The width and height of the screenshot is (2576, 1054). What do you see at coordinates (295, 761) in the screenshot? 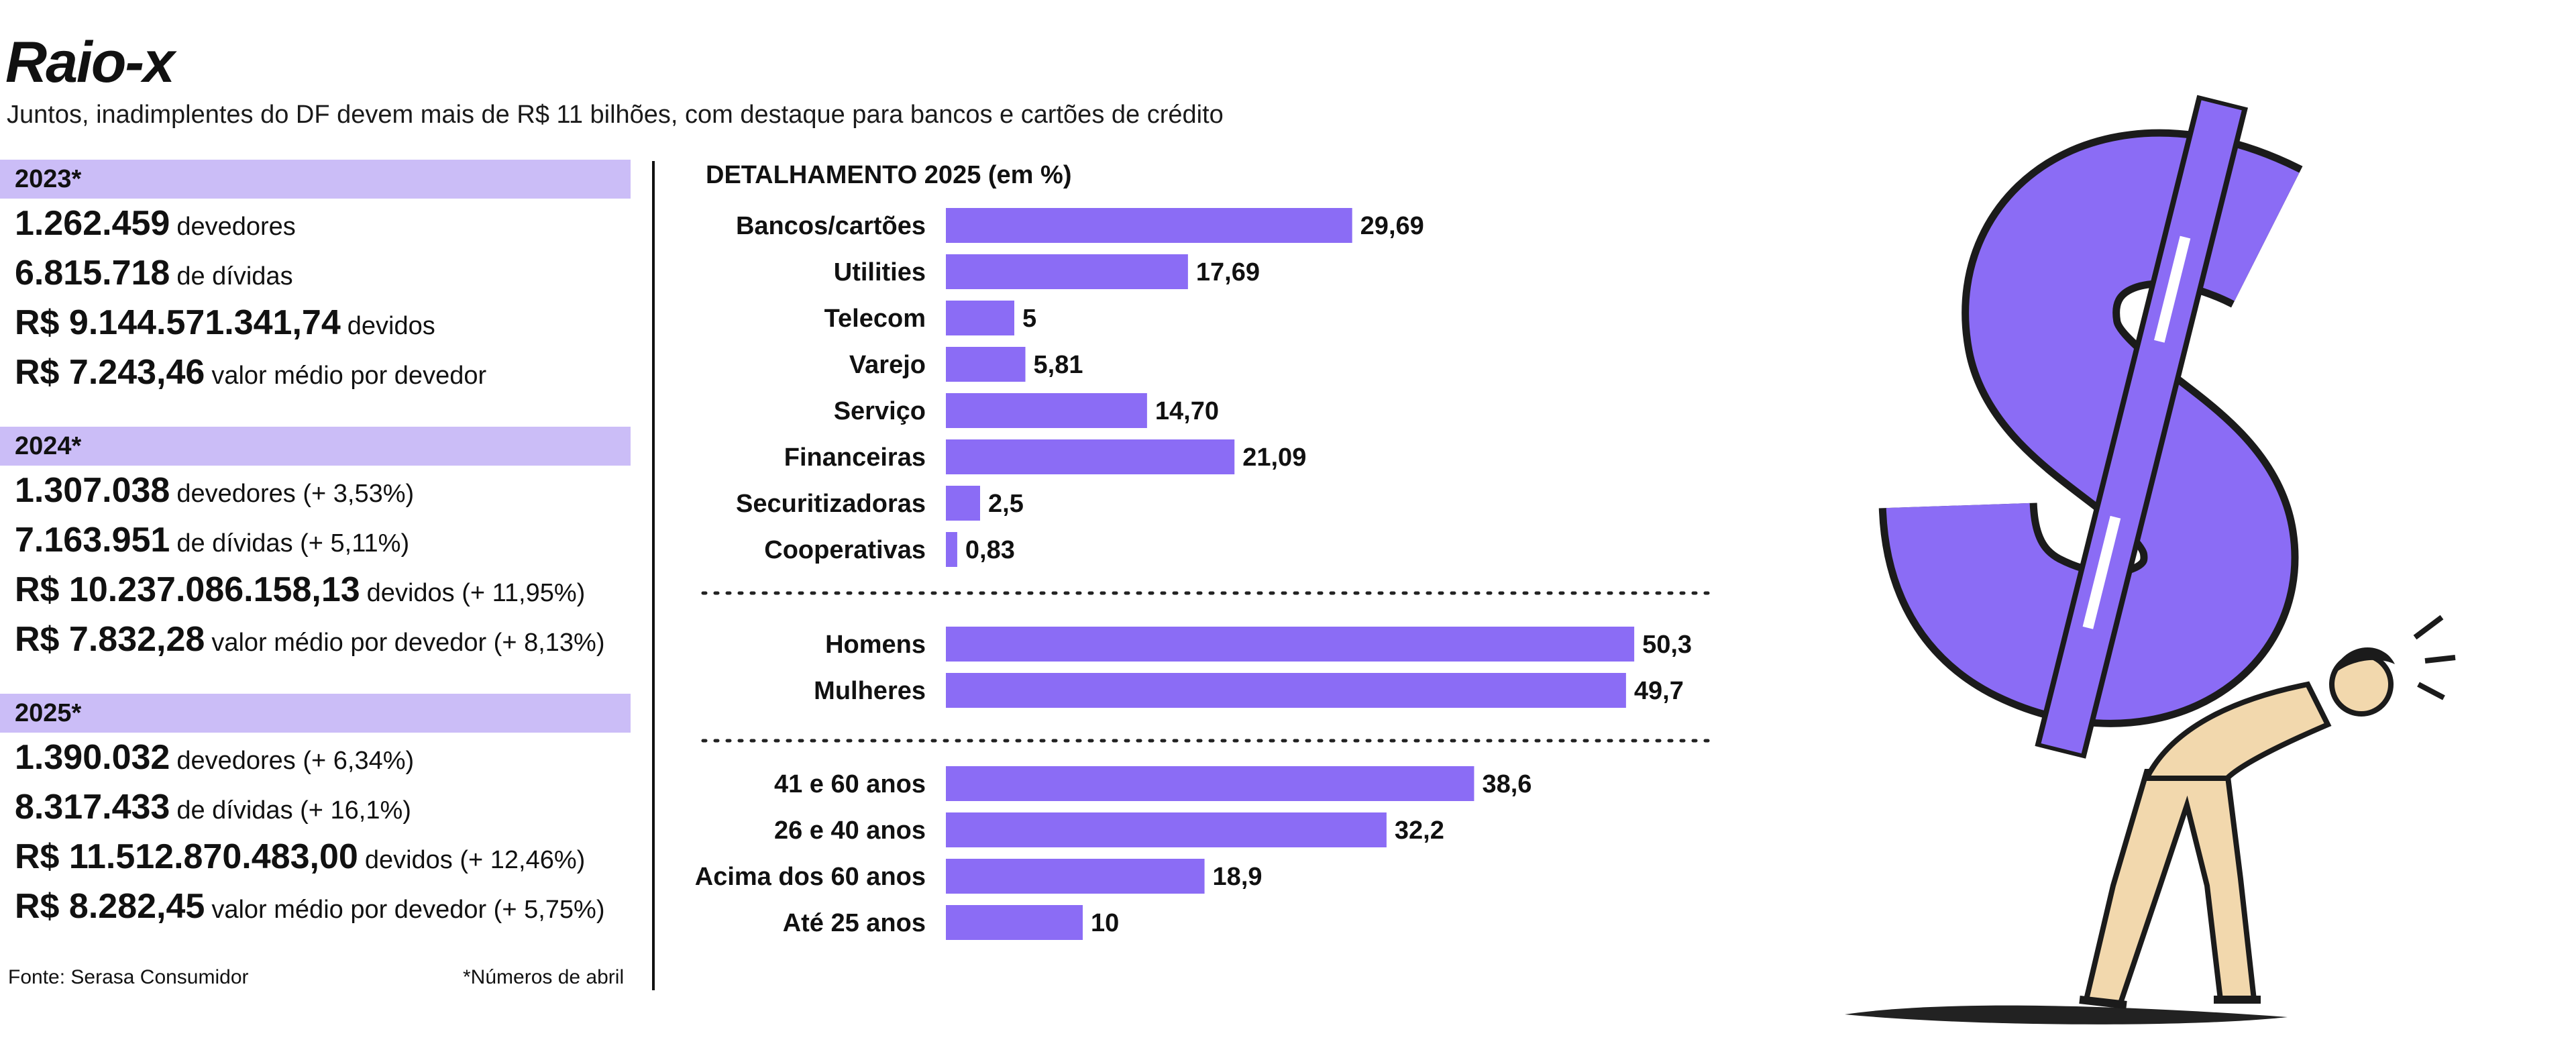
I see `stat-text: devedores (+ 6,34%)` at bounding box center [295, 761].